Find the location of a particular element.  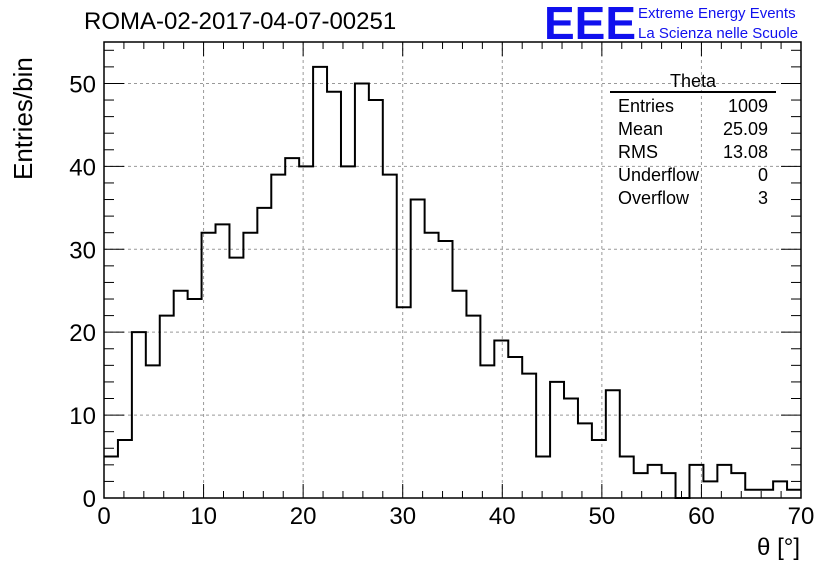

y-tick-label: 10 is located at coordinates (82, 416).